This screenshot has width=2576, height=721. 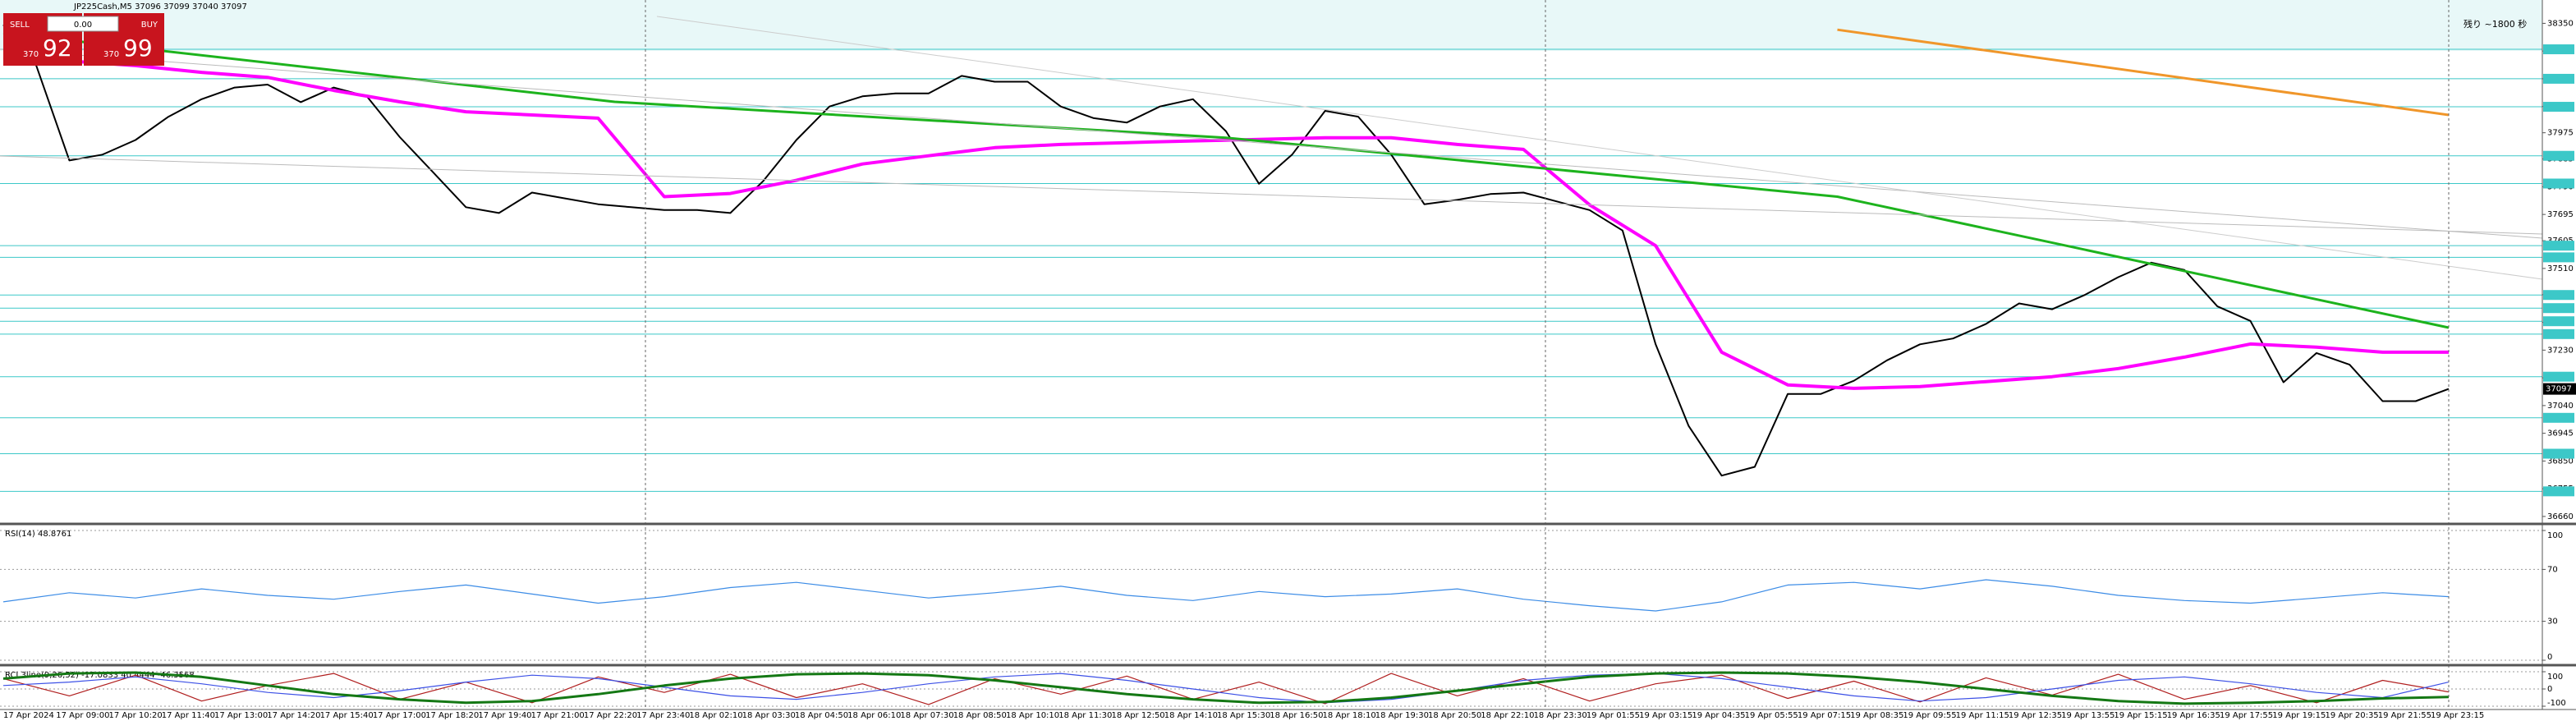 What do you see at coordinates (136, 715) in the screenshot?
I see `time-label: 17 Apr 10:20` at bounding box center [136, 715].